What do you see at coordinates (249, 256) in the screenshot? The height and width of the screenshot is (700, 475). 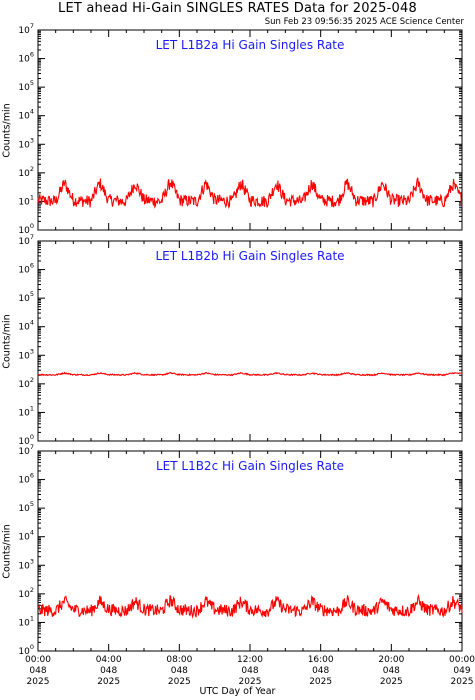 I see `panel-title: LET L1B2b Hi Gain Singles Rate` at bounding box center [249, 256].